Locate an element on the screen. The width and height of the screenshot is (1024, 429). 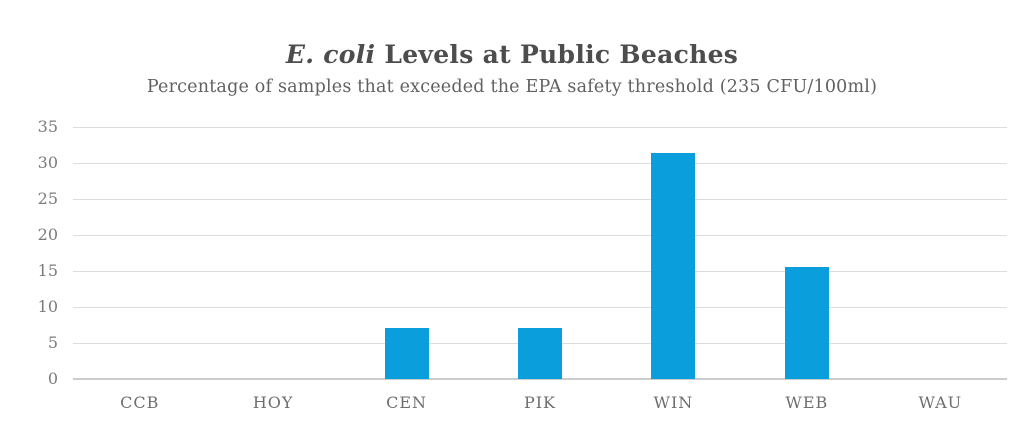
x-axis-label-pik: PIK is located at coordinates (540, 402).